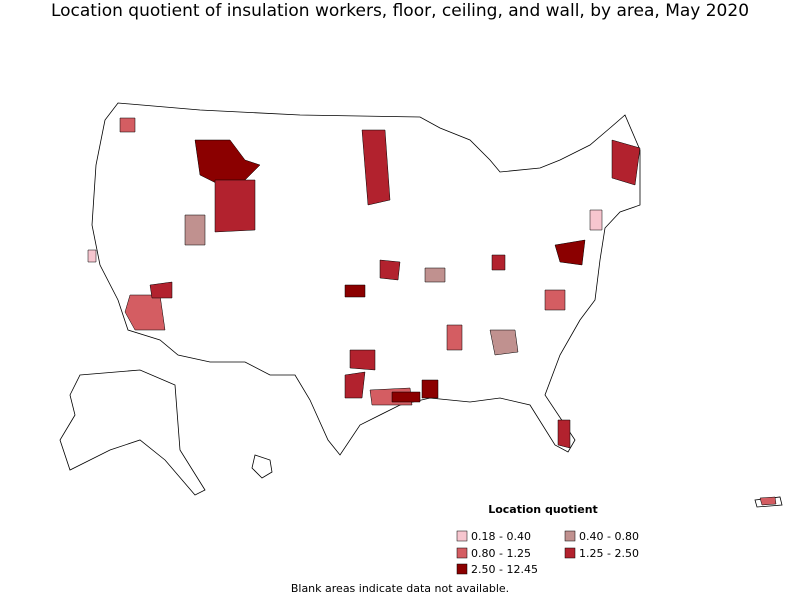 This screenshot has height=600, width=800. Describe the element at coordinates (132, 432) in the screenshot. I see `alaska` at that location.